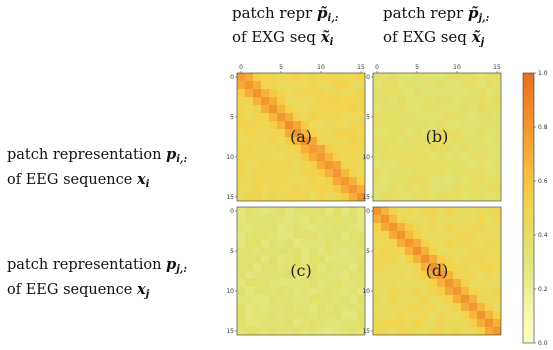  What do you see at coordinates (366, 331) in the screenshot?
I see `y-tick-label: 15` at bounding box center [366, 331].